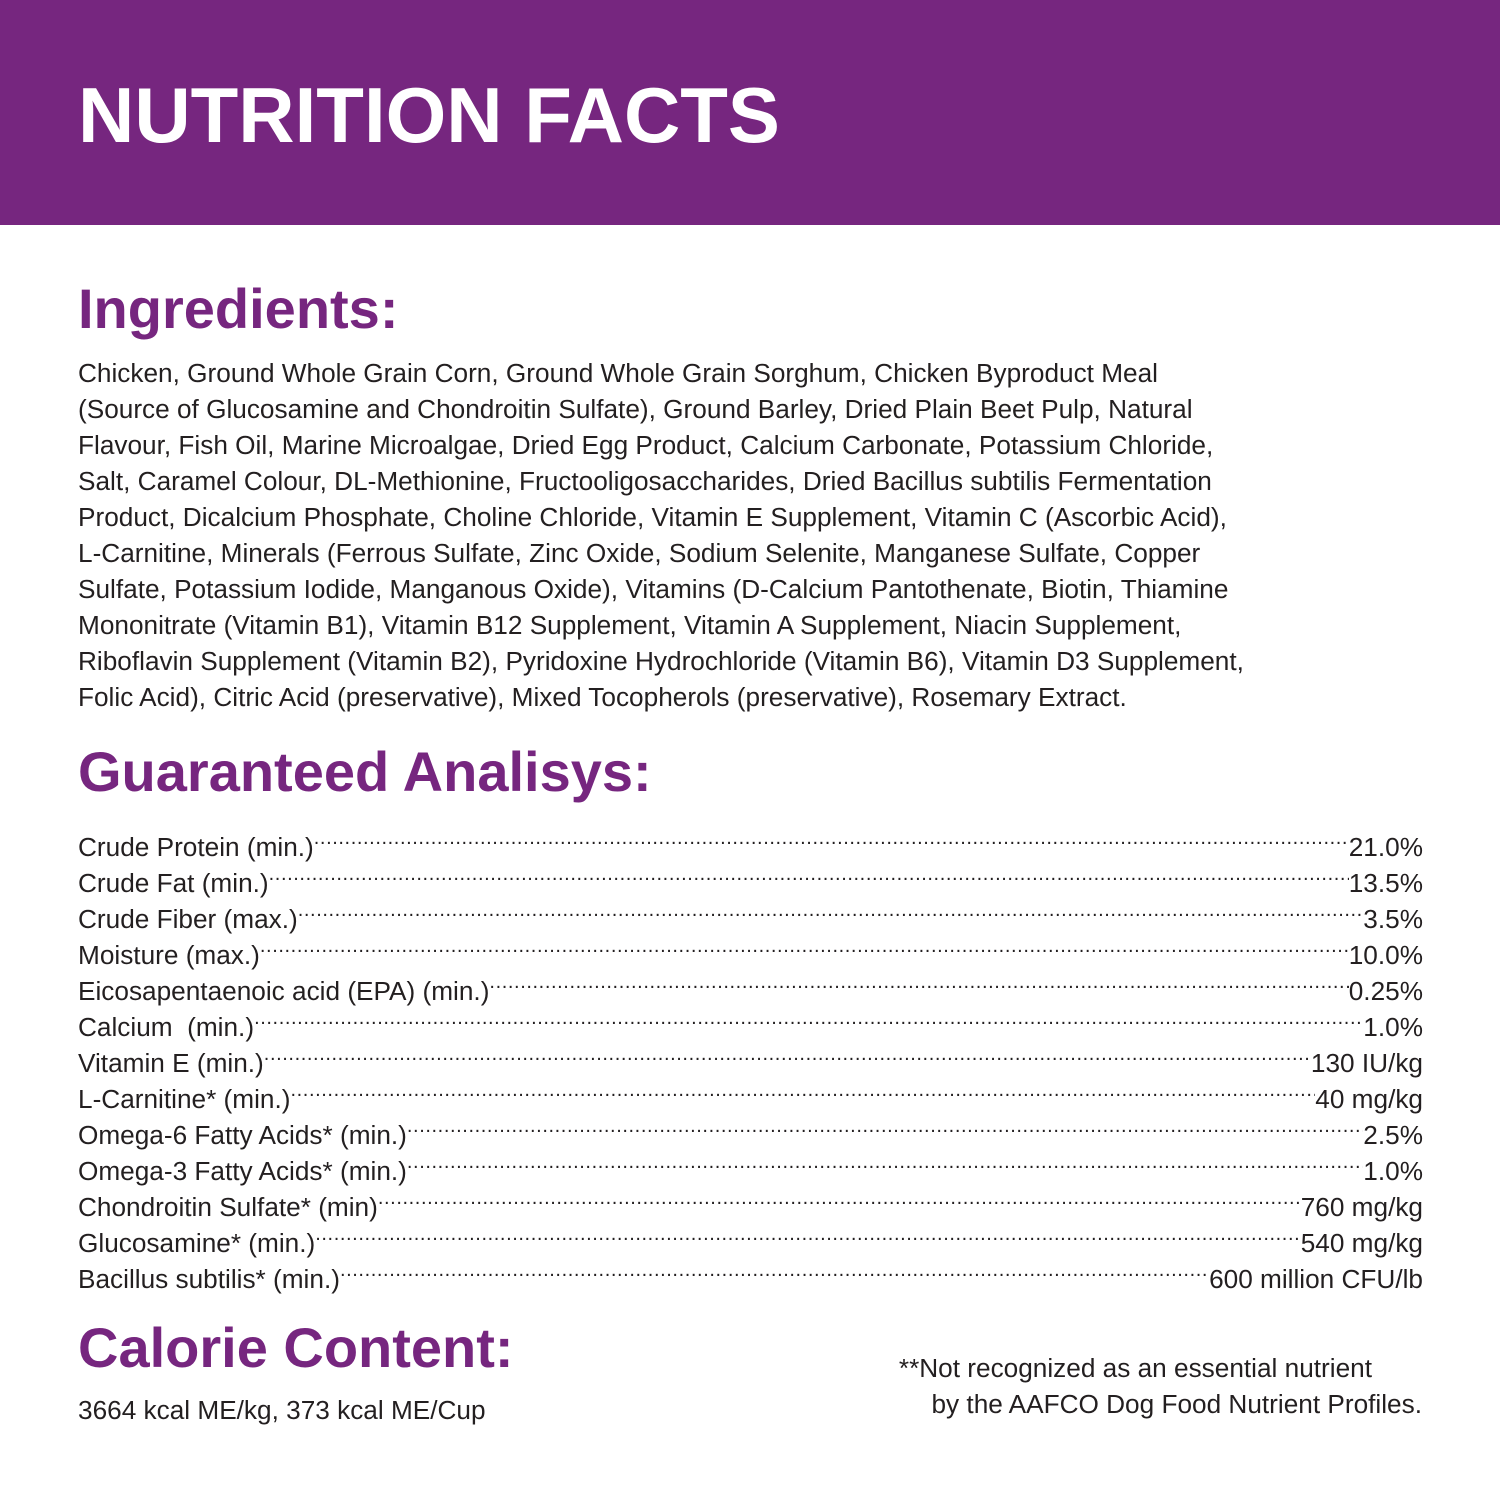 The height and width of the screenshot is (1500, 1500). What do you see at coordinates (1316, 1279) in the screenshot?
I see `analysis-value: 600 million CFU/lb` at bounding box center [1316, 1279].